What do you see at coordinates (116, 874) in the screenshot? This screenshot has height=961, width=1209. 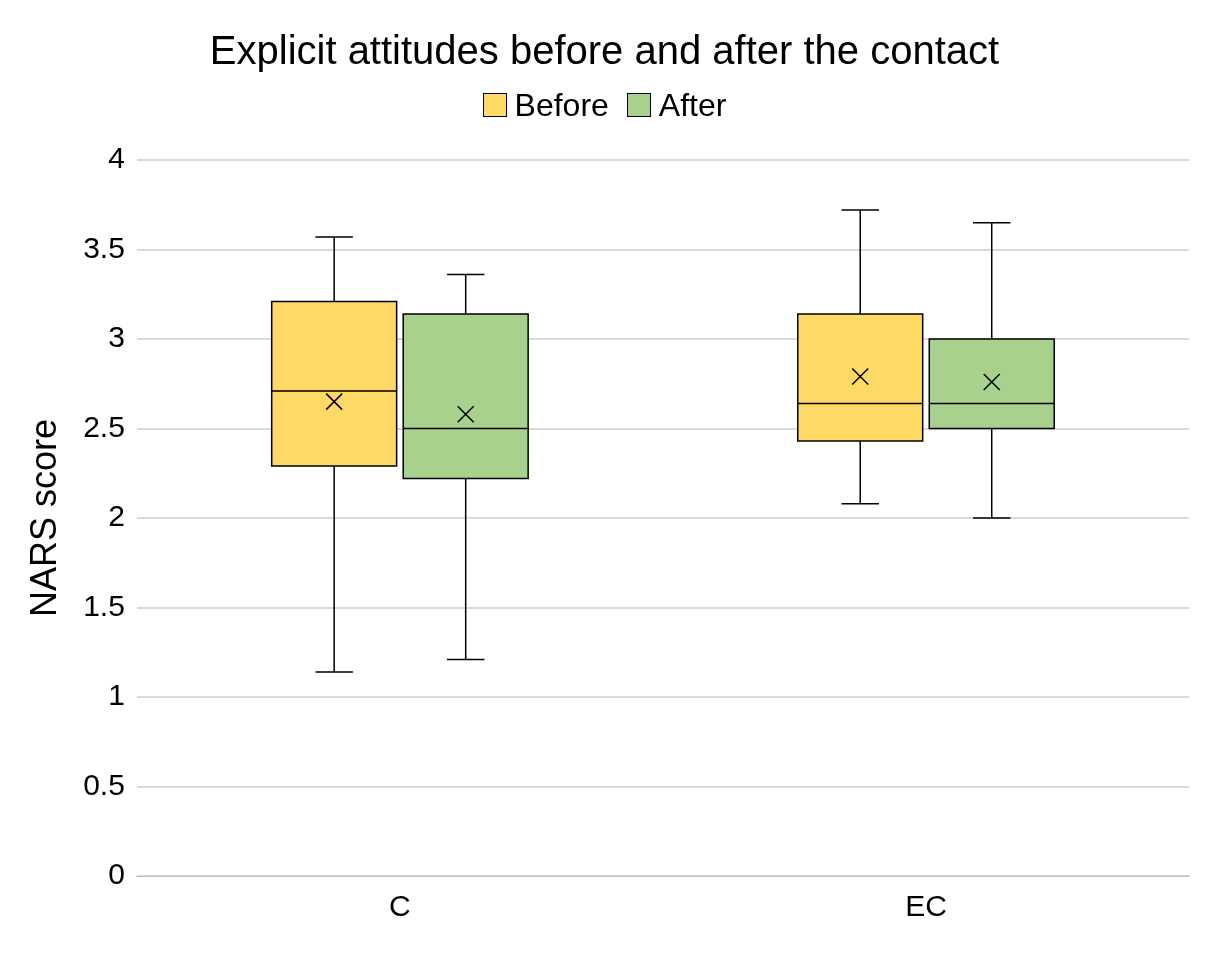 I see `y-tick-label: 0` at bounding box center [116, 874].